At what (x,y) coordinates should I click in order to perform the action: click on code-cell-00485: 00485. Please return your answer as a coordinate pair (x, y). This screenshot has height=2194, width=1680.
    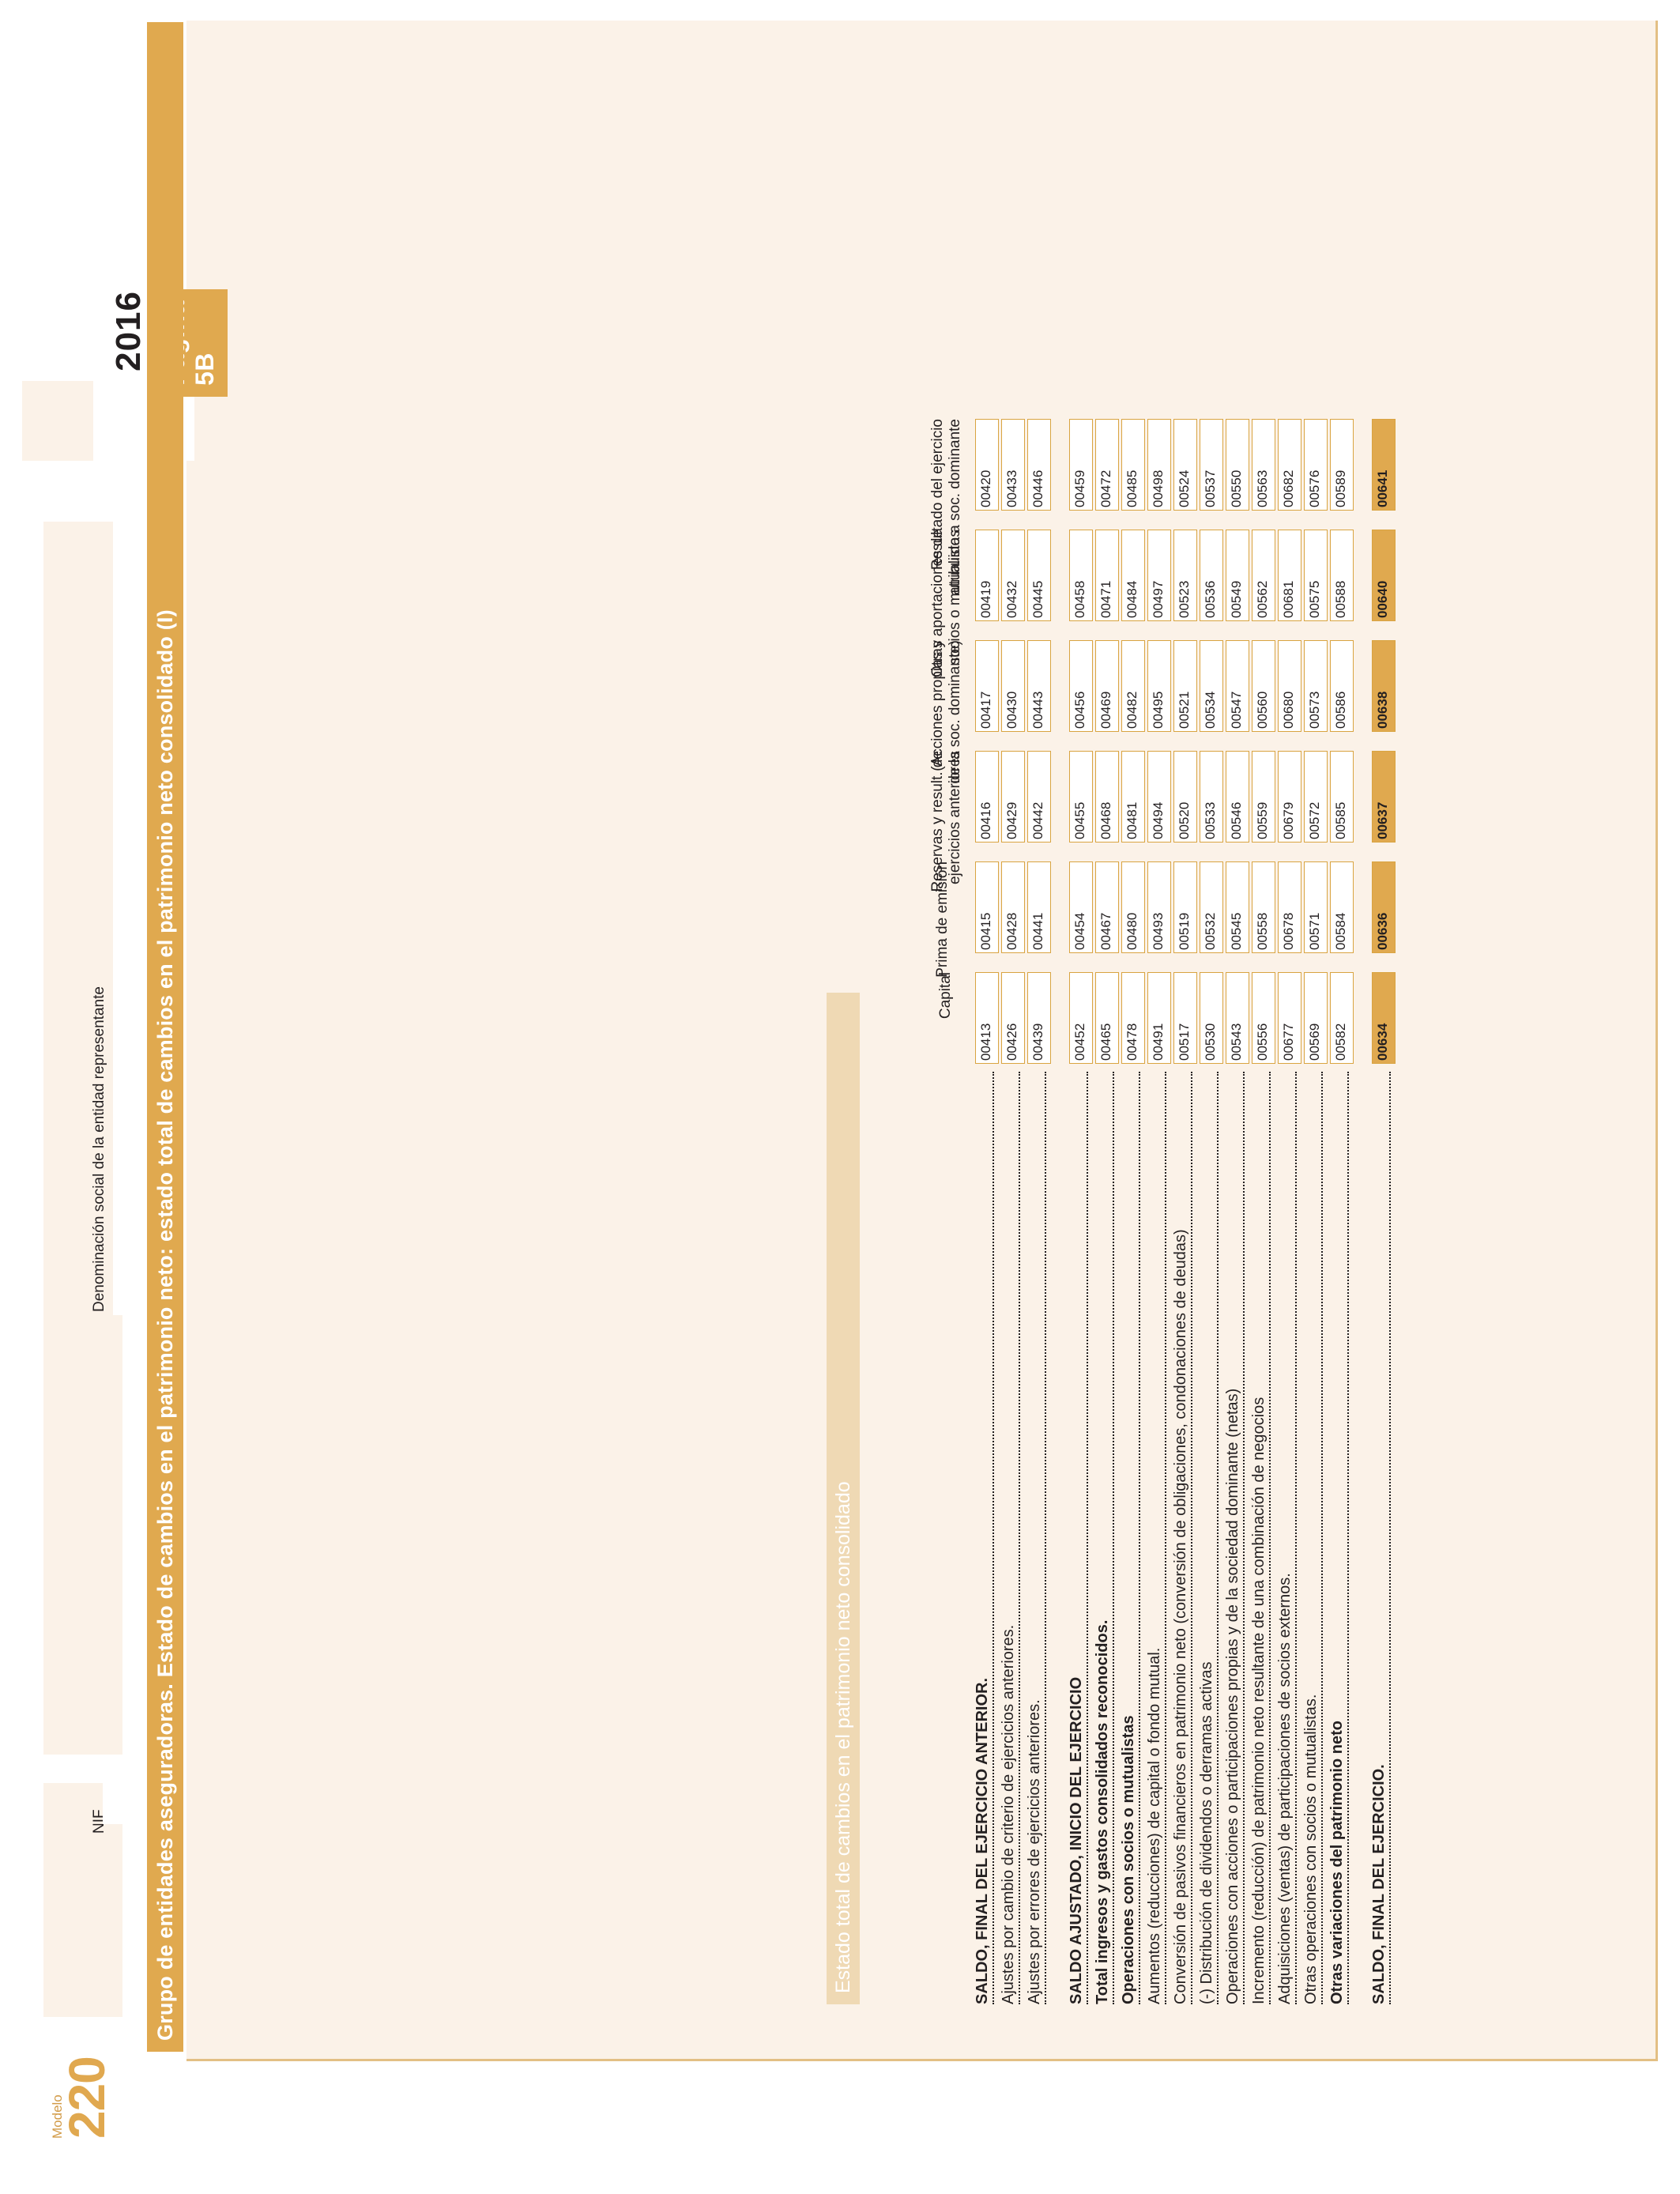
    Looking at the image, I should click on (1133, 465).